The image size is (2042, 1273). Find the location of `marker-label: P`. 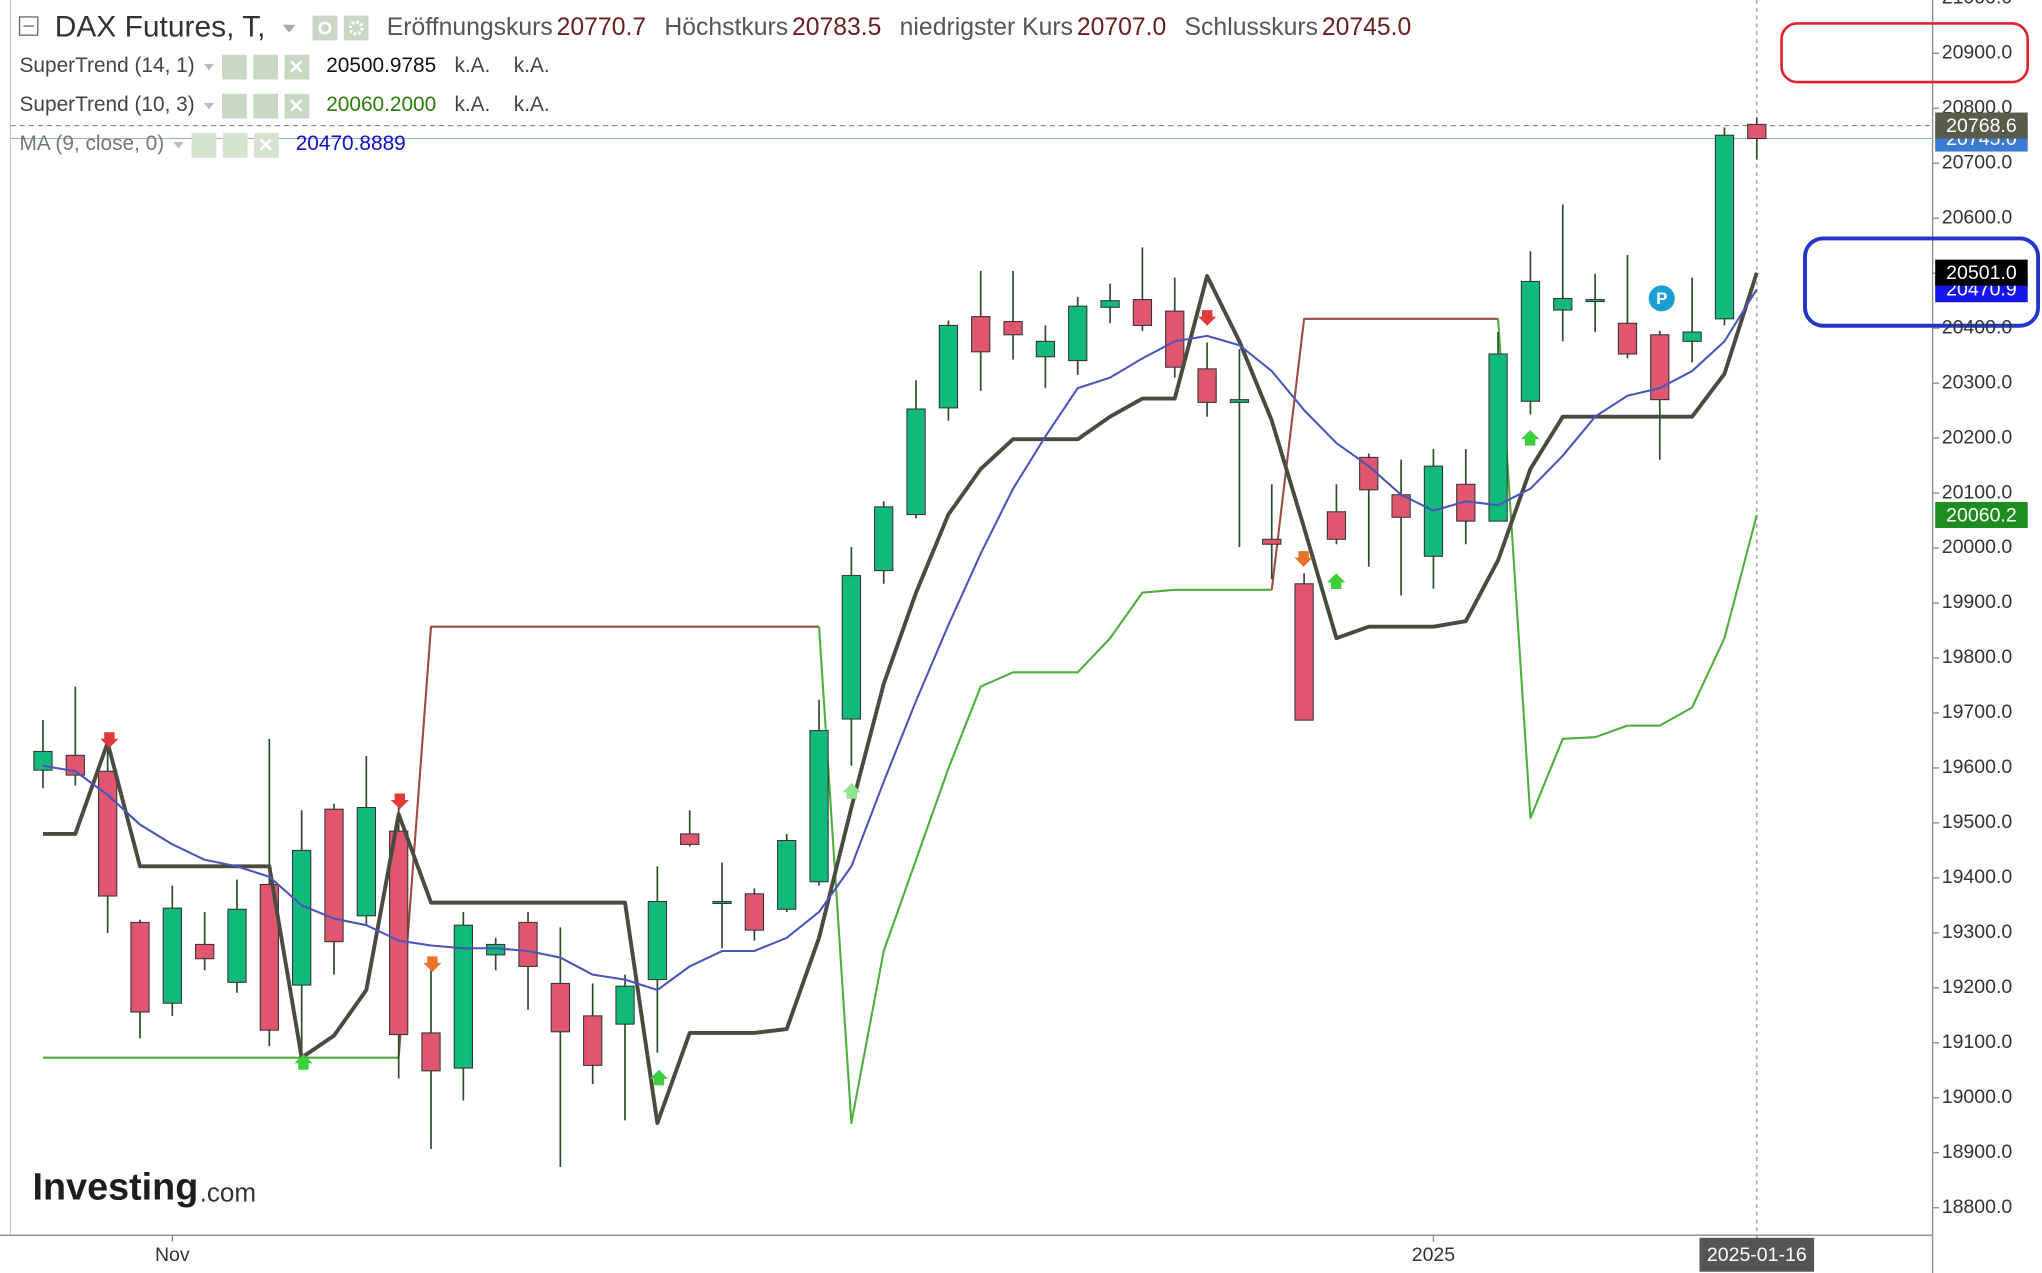

marker-label: P is located at coordinates (1661, 298).